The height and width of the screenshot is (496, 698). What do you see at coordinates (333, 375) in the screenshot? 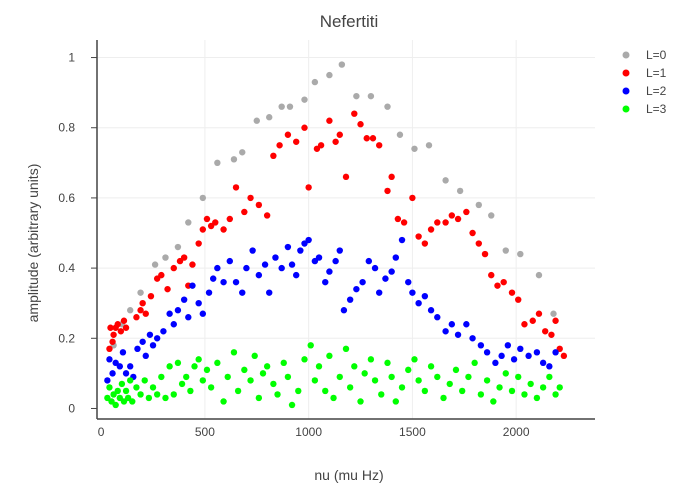
I see `series-L=3` at bounding box center [333, 375].